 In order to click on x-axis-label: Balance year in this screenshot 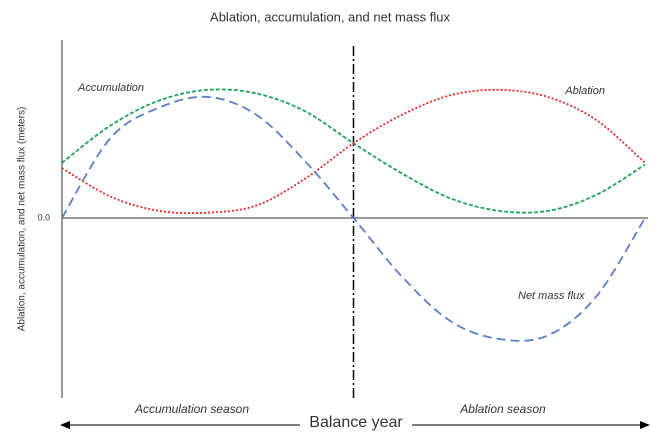, I will do `click(356, 422)`.